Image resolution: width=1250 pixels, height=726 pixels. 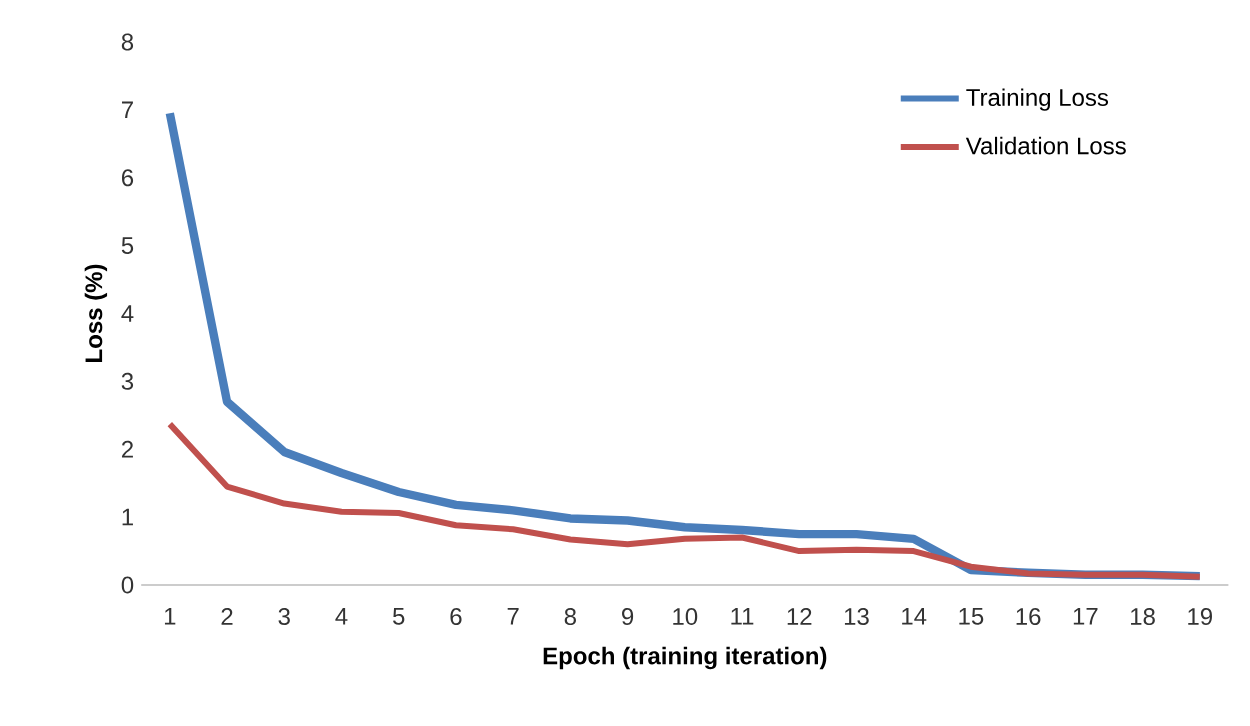 What do you see at coordinates (456, 617) in the screenshot?
I see `x-tick-label: 6` at bounding box center [456, 617].